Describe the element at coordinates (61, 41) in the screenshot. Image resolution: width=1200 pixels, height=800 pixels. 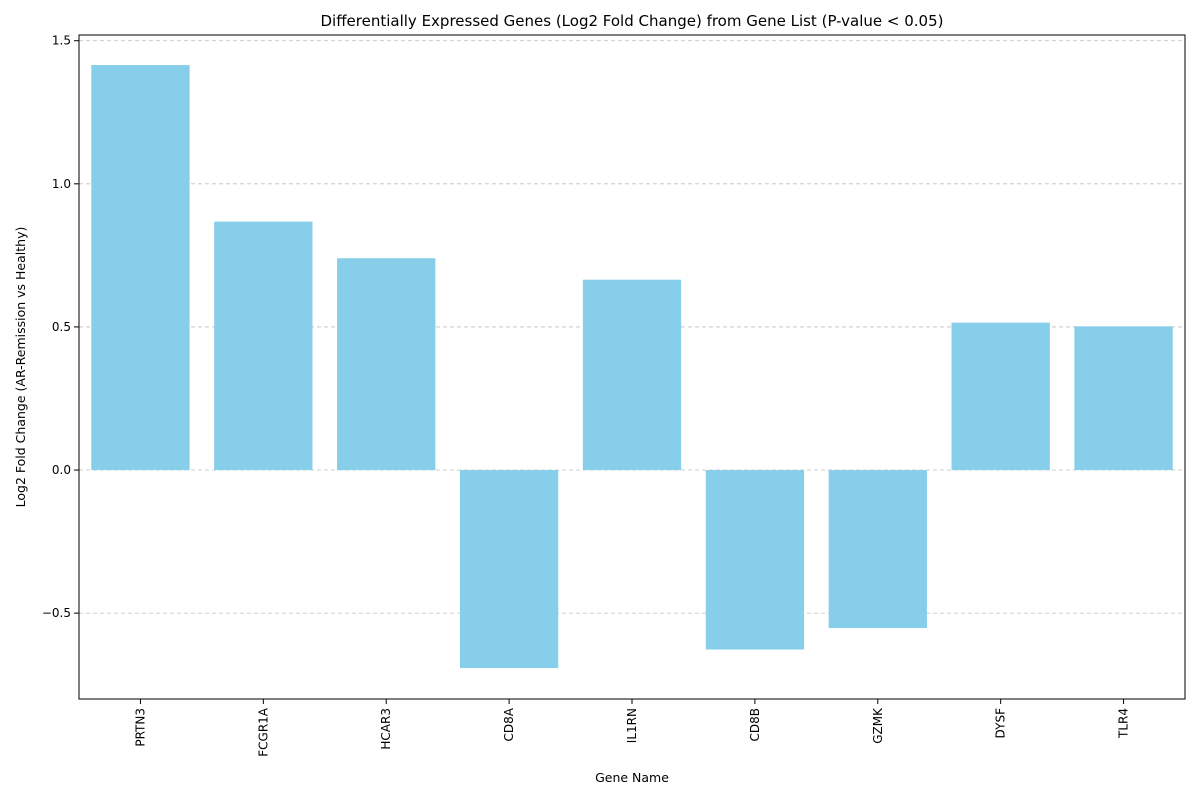
I see `y-tick-label: 1.5` at that location.